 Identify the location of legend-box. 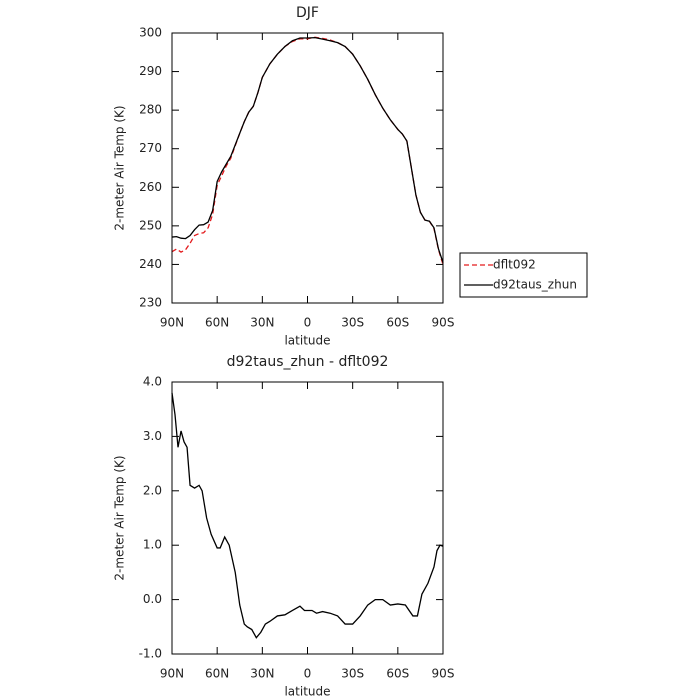
(523, 275).